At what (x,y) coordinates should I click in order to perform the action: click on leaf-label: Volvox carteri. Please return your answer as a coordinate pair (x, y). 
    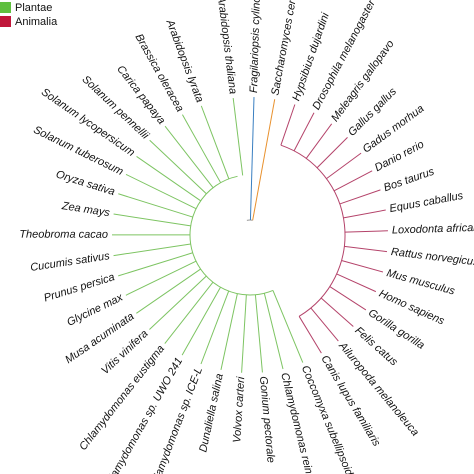
    Looking at the image, I should click on (239, 409).